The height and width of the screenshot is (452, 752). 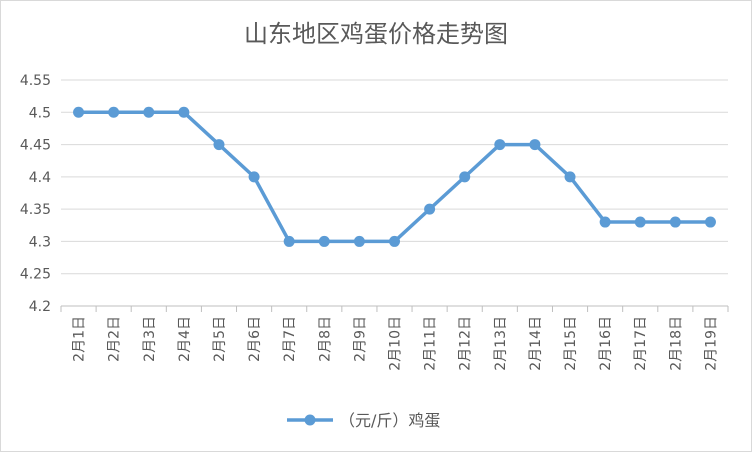 What do you see at coordinates (376, 34) in the screenshot?
I see `chart-title: 山东地区鸡蛋价格走势图` at bounding box center [376, 34].